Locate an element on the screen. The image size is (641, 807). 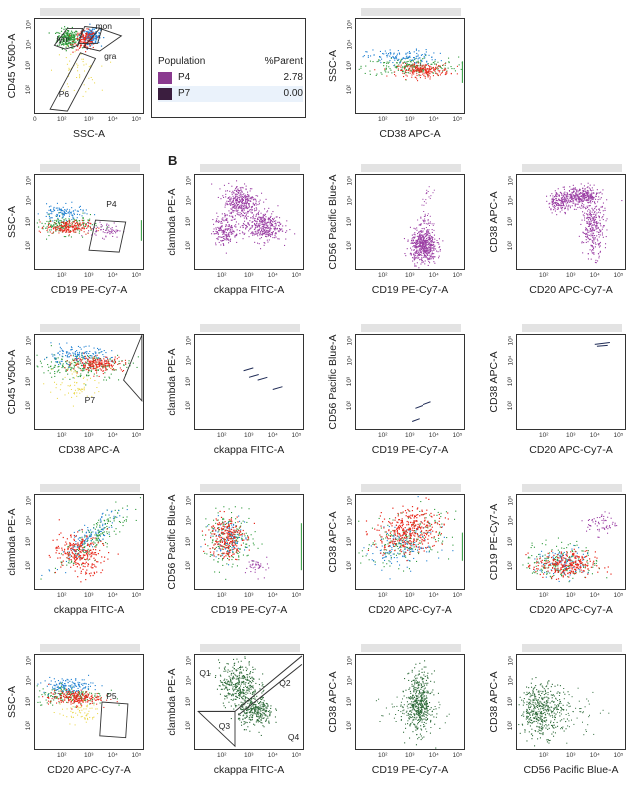
gate-gra is located at coordinates (102, 39).